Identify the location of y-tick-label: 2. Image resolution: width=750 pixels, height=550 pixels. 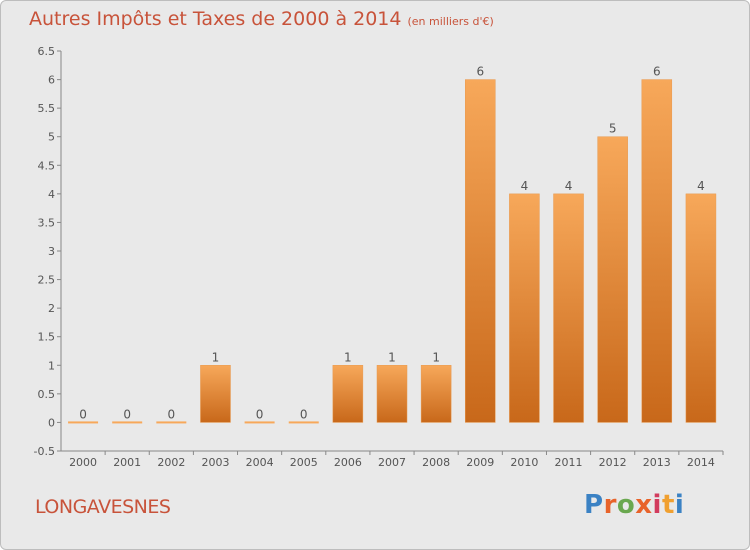
(51, 308).